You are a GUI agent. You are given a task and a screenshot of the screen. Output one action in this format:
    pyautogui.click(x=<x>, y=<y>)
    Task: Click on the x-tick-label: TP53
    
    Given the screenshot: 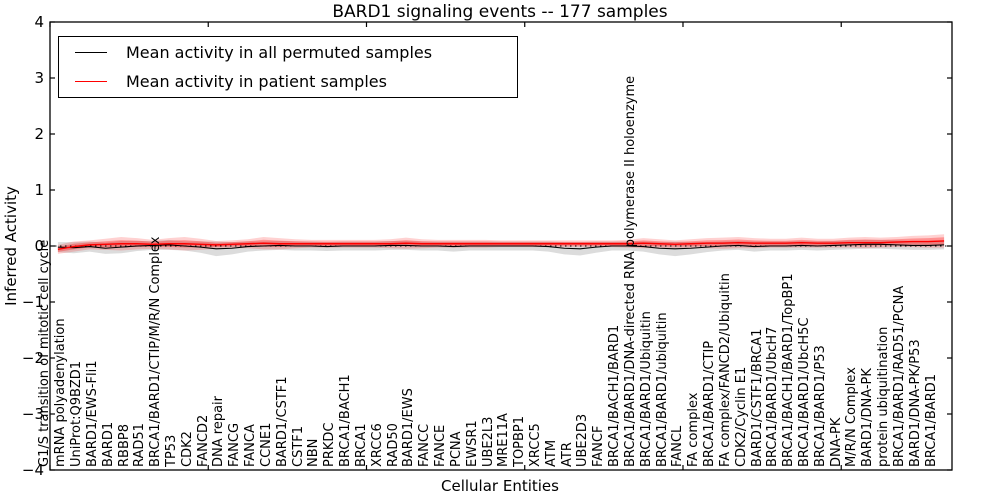 What is the action you would take?
    pyautogui.click(x=171, y=450)
    